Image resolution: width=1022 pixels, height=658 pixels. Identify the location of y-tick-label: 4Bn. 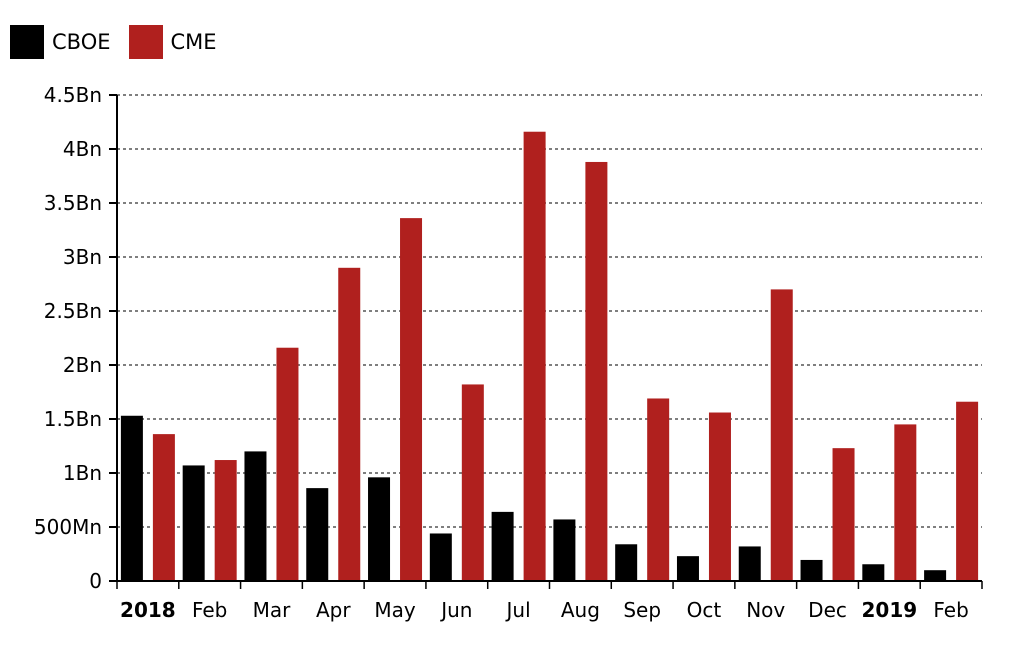
(82, 149).